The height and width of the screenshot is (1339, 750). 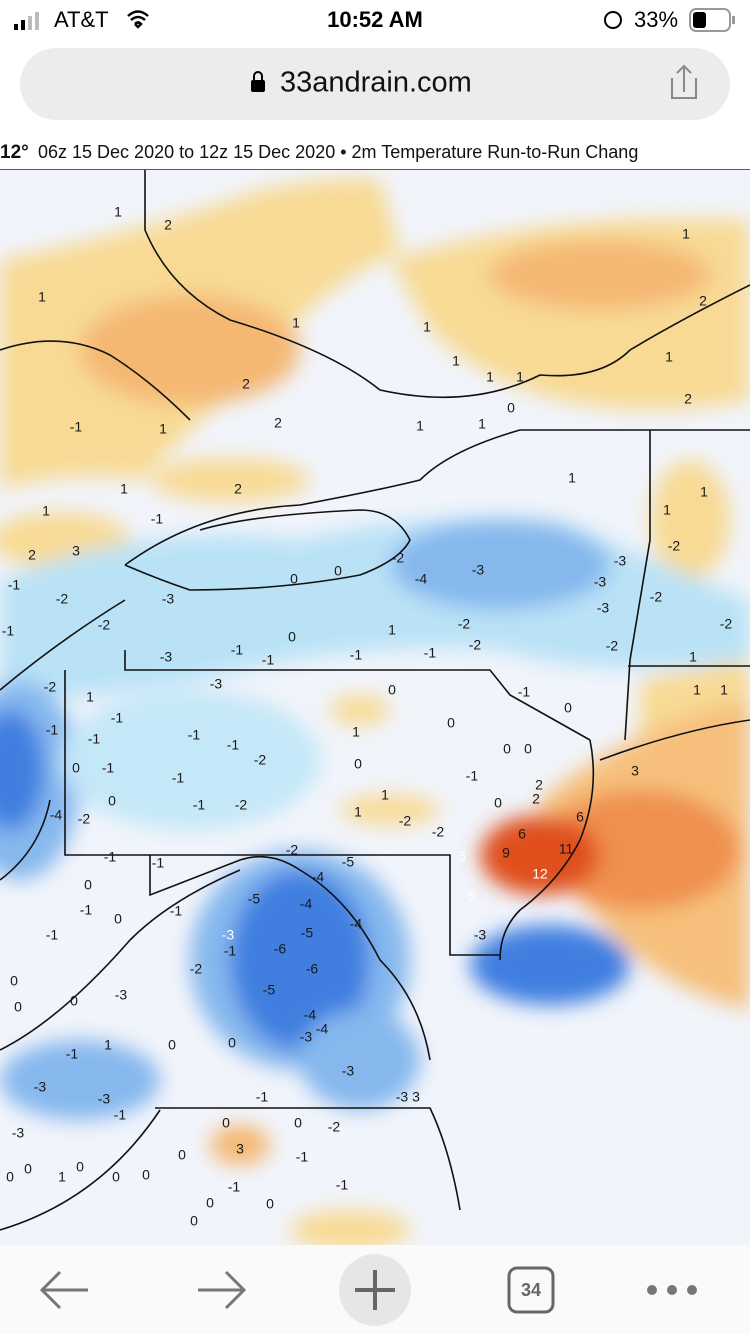 I want to click on map-value-label: 6, so click(x=580, y=817).